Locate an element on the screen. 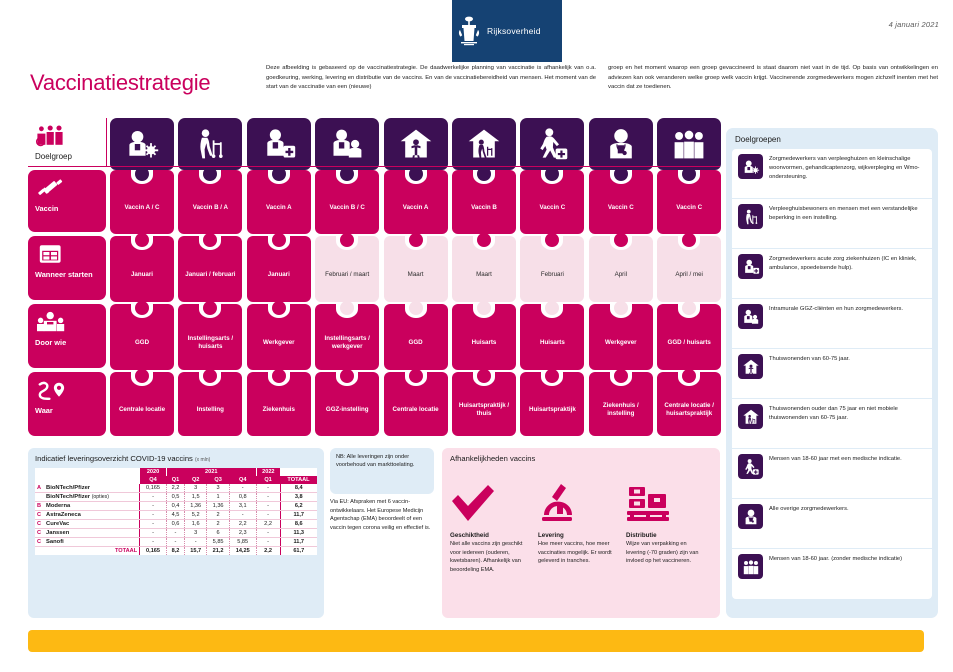 Image resolution: width=953 pixels, height=672 pixels. quarter-value: 0,5 is located at coordinates (175, 497).